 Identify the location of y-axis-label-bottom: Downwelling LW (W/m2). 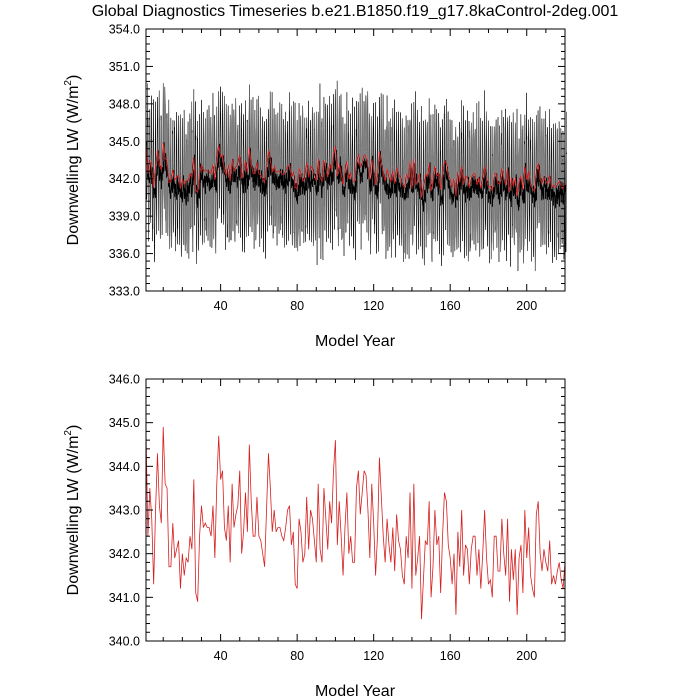
(72, 510).